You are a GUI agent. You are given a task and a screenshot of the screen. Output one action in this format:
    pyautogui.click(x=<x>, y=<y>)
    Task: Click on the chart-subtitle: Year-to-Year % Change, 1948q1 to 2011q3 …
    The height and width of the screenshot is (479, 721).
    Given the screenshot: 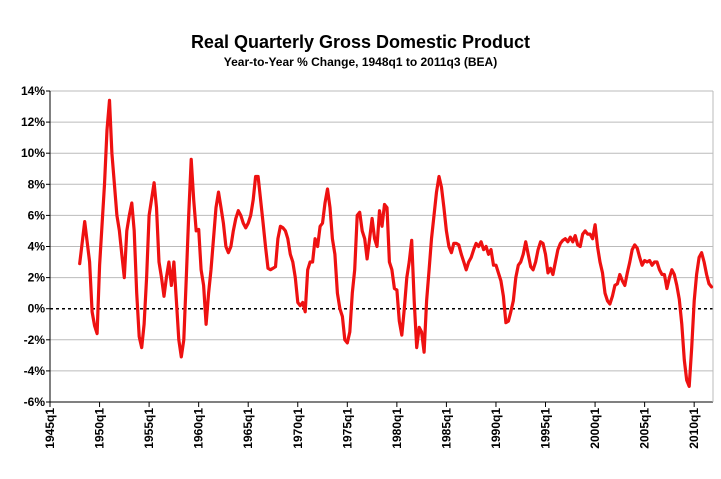 What is the action you would take?
    pyautogui.click(x=360, y=62)
    